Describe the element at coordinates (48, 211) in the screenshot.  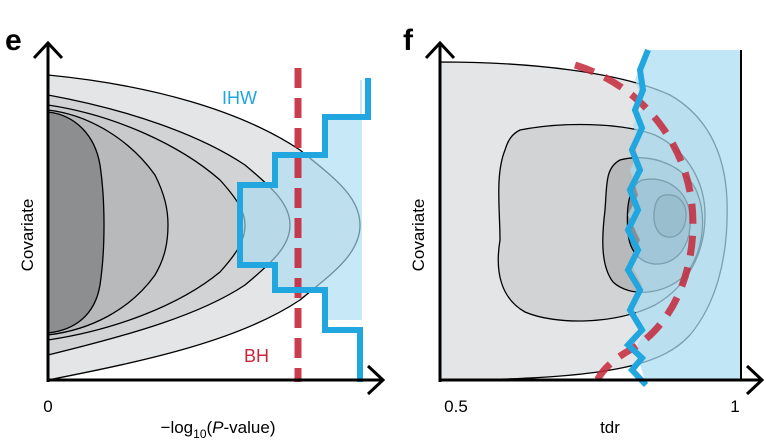
I see `panel-e-y-axis` at that location.